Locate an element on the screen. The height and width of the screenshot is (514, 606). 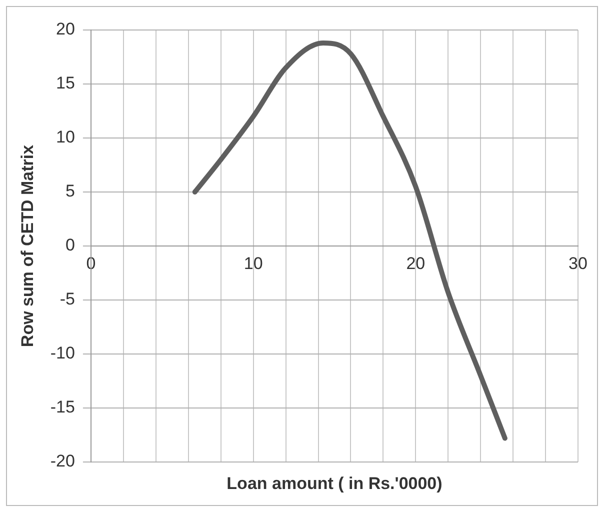
y-tick-label: 15 is located at coordinates (65, 83).